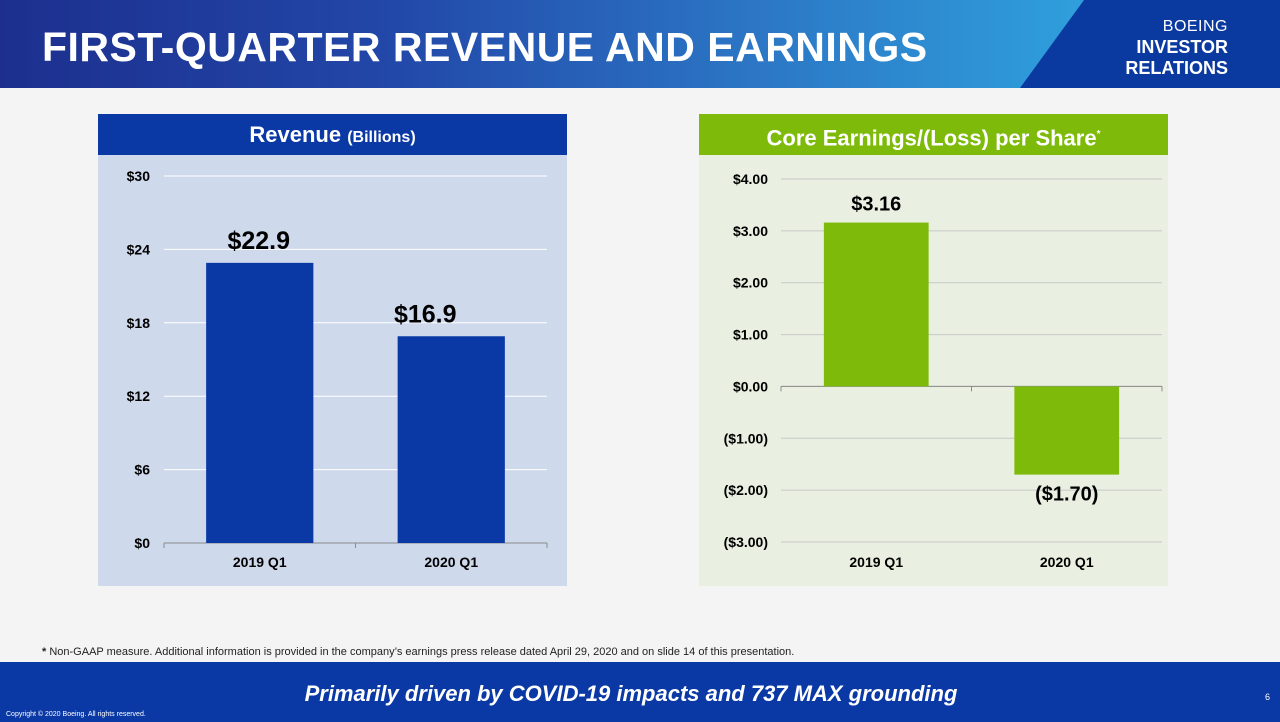 The width and height of the screenshot is (1280, 722). What do you see at coordinates (931, 138) in the screenshot?
I see `eps-chart-title: Core Earnings/(Loss) per Share` at bounding box center [931, 138].